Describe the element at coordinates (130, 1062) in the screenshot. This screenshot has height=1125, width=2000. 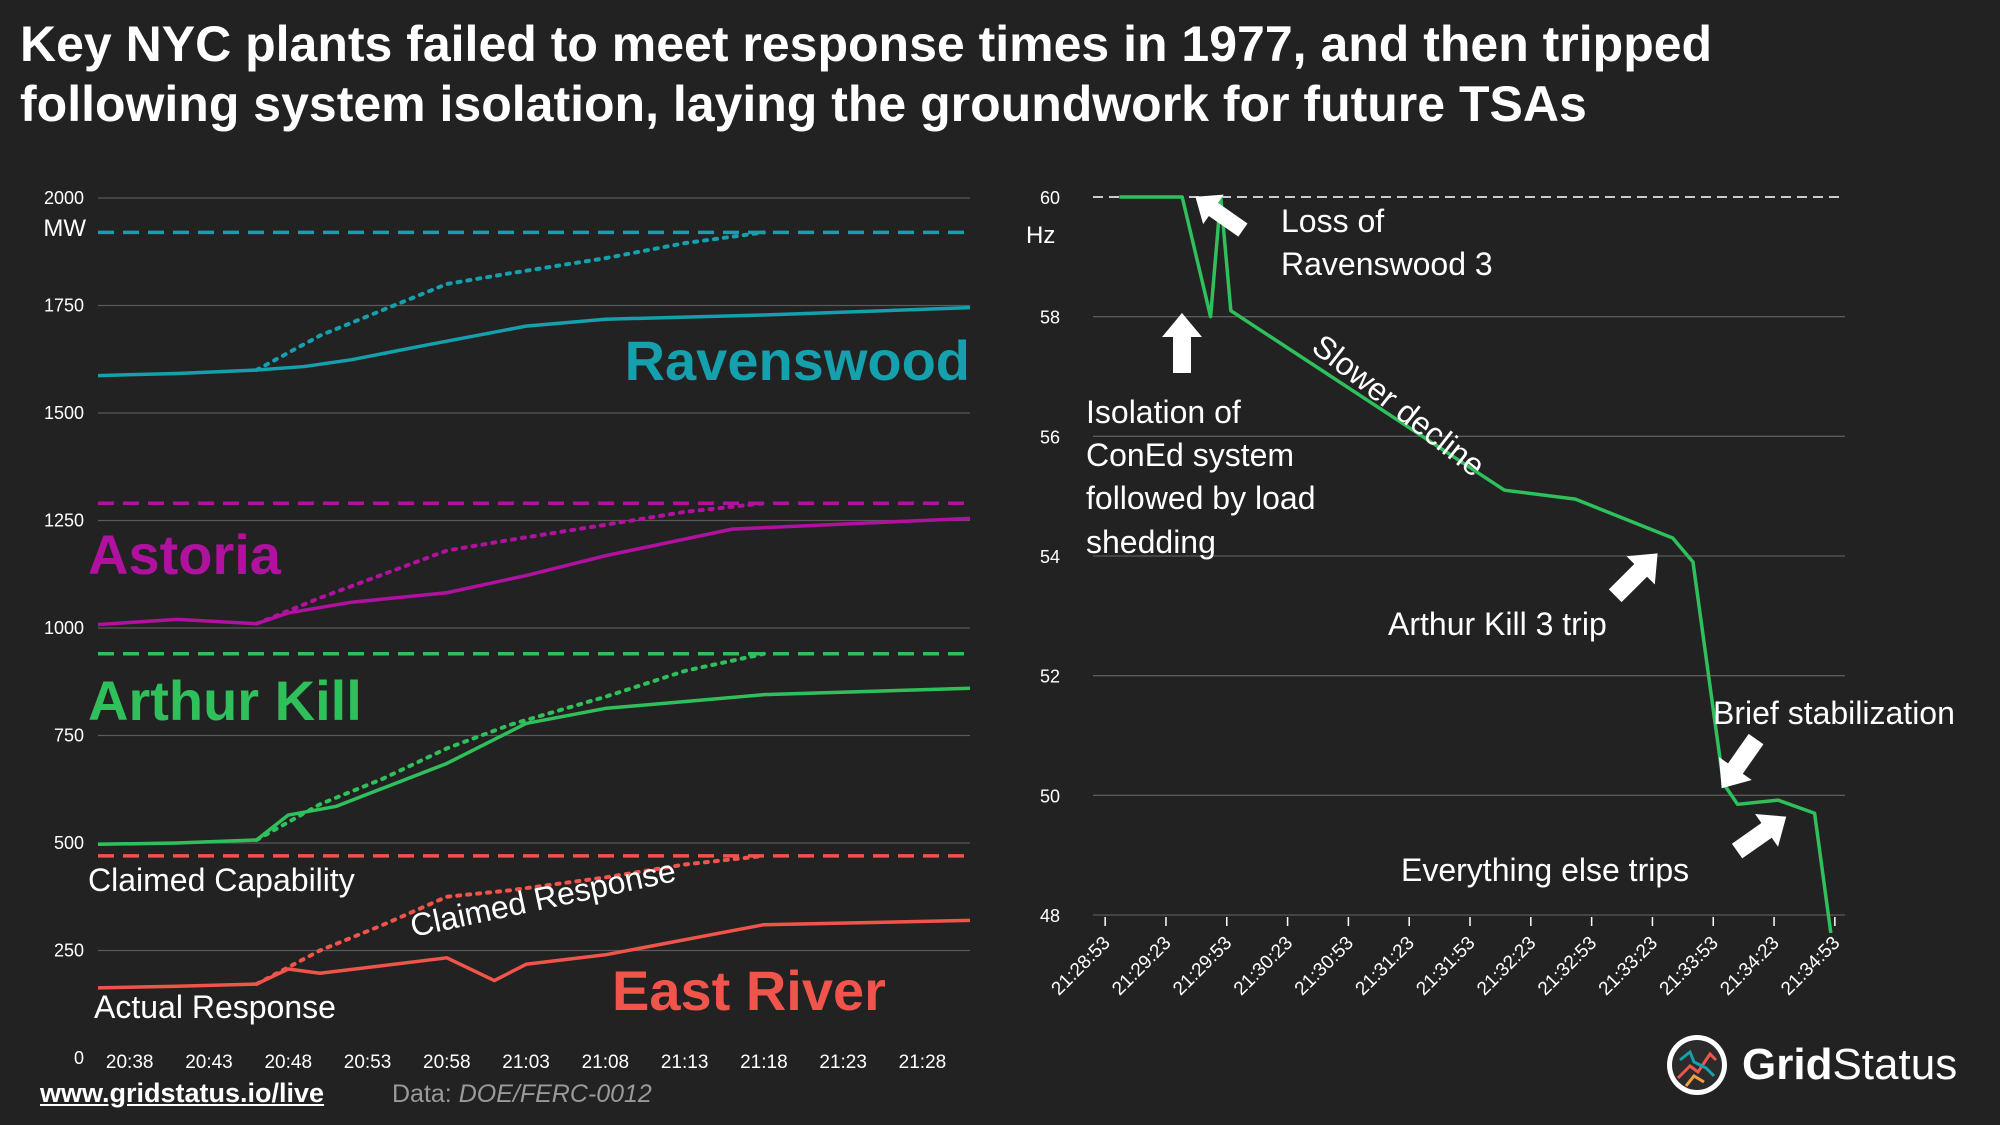
I see `left-x-tick-label: 20:38` at that location.